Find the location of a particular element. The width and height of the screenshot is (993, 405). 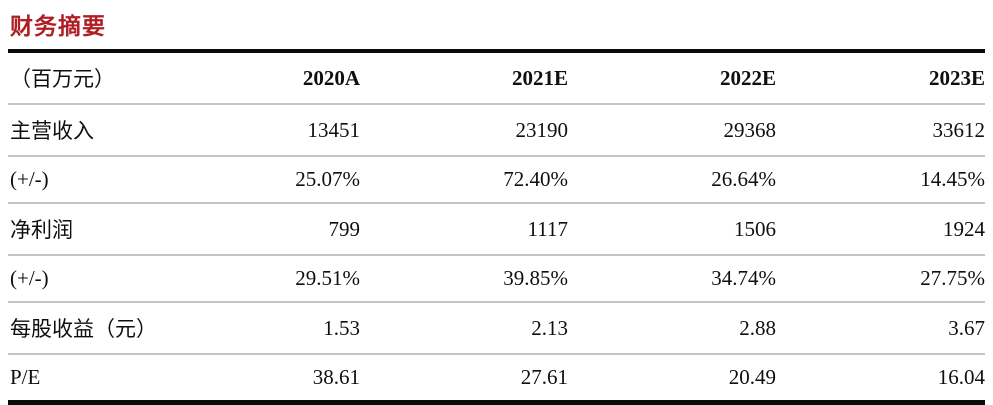

value-cell: 2.13 is located at coordinates (464, 328).